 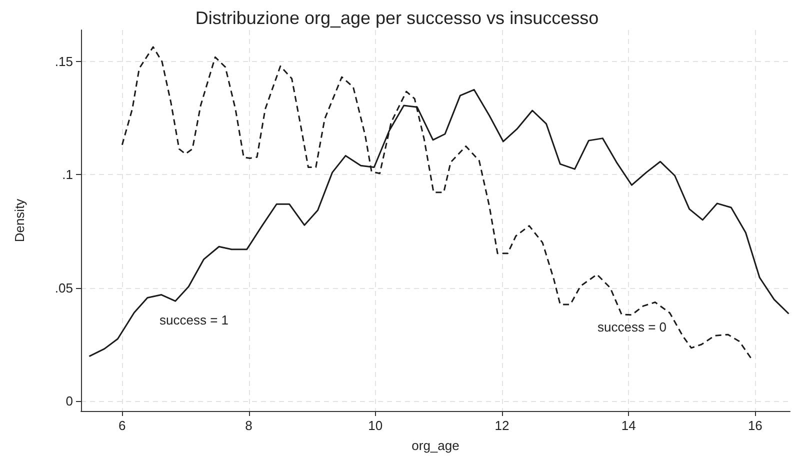 What do you see at coordinates (436, 445) in the screenshot?
I see `x-axis-title: org_age` at bounding box center [436, 445].